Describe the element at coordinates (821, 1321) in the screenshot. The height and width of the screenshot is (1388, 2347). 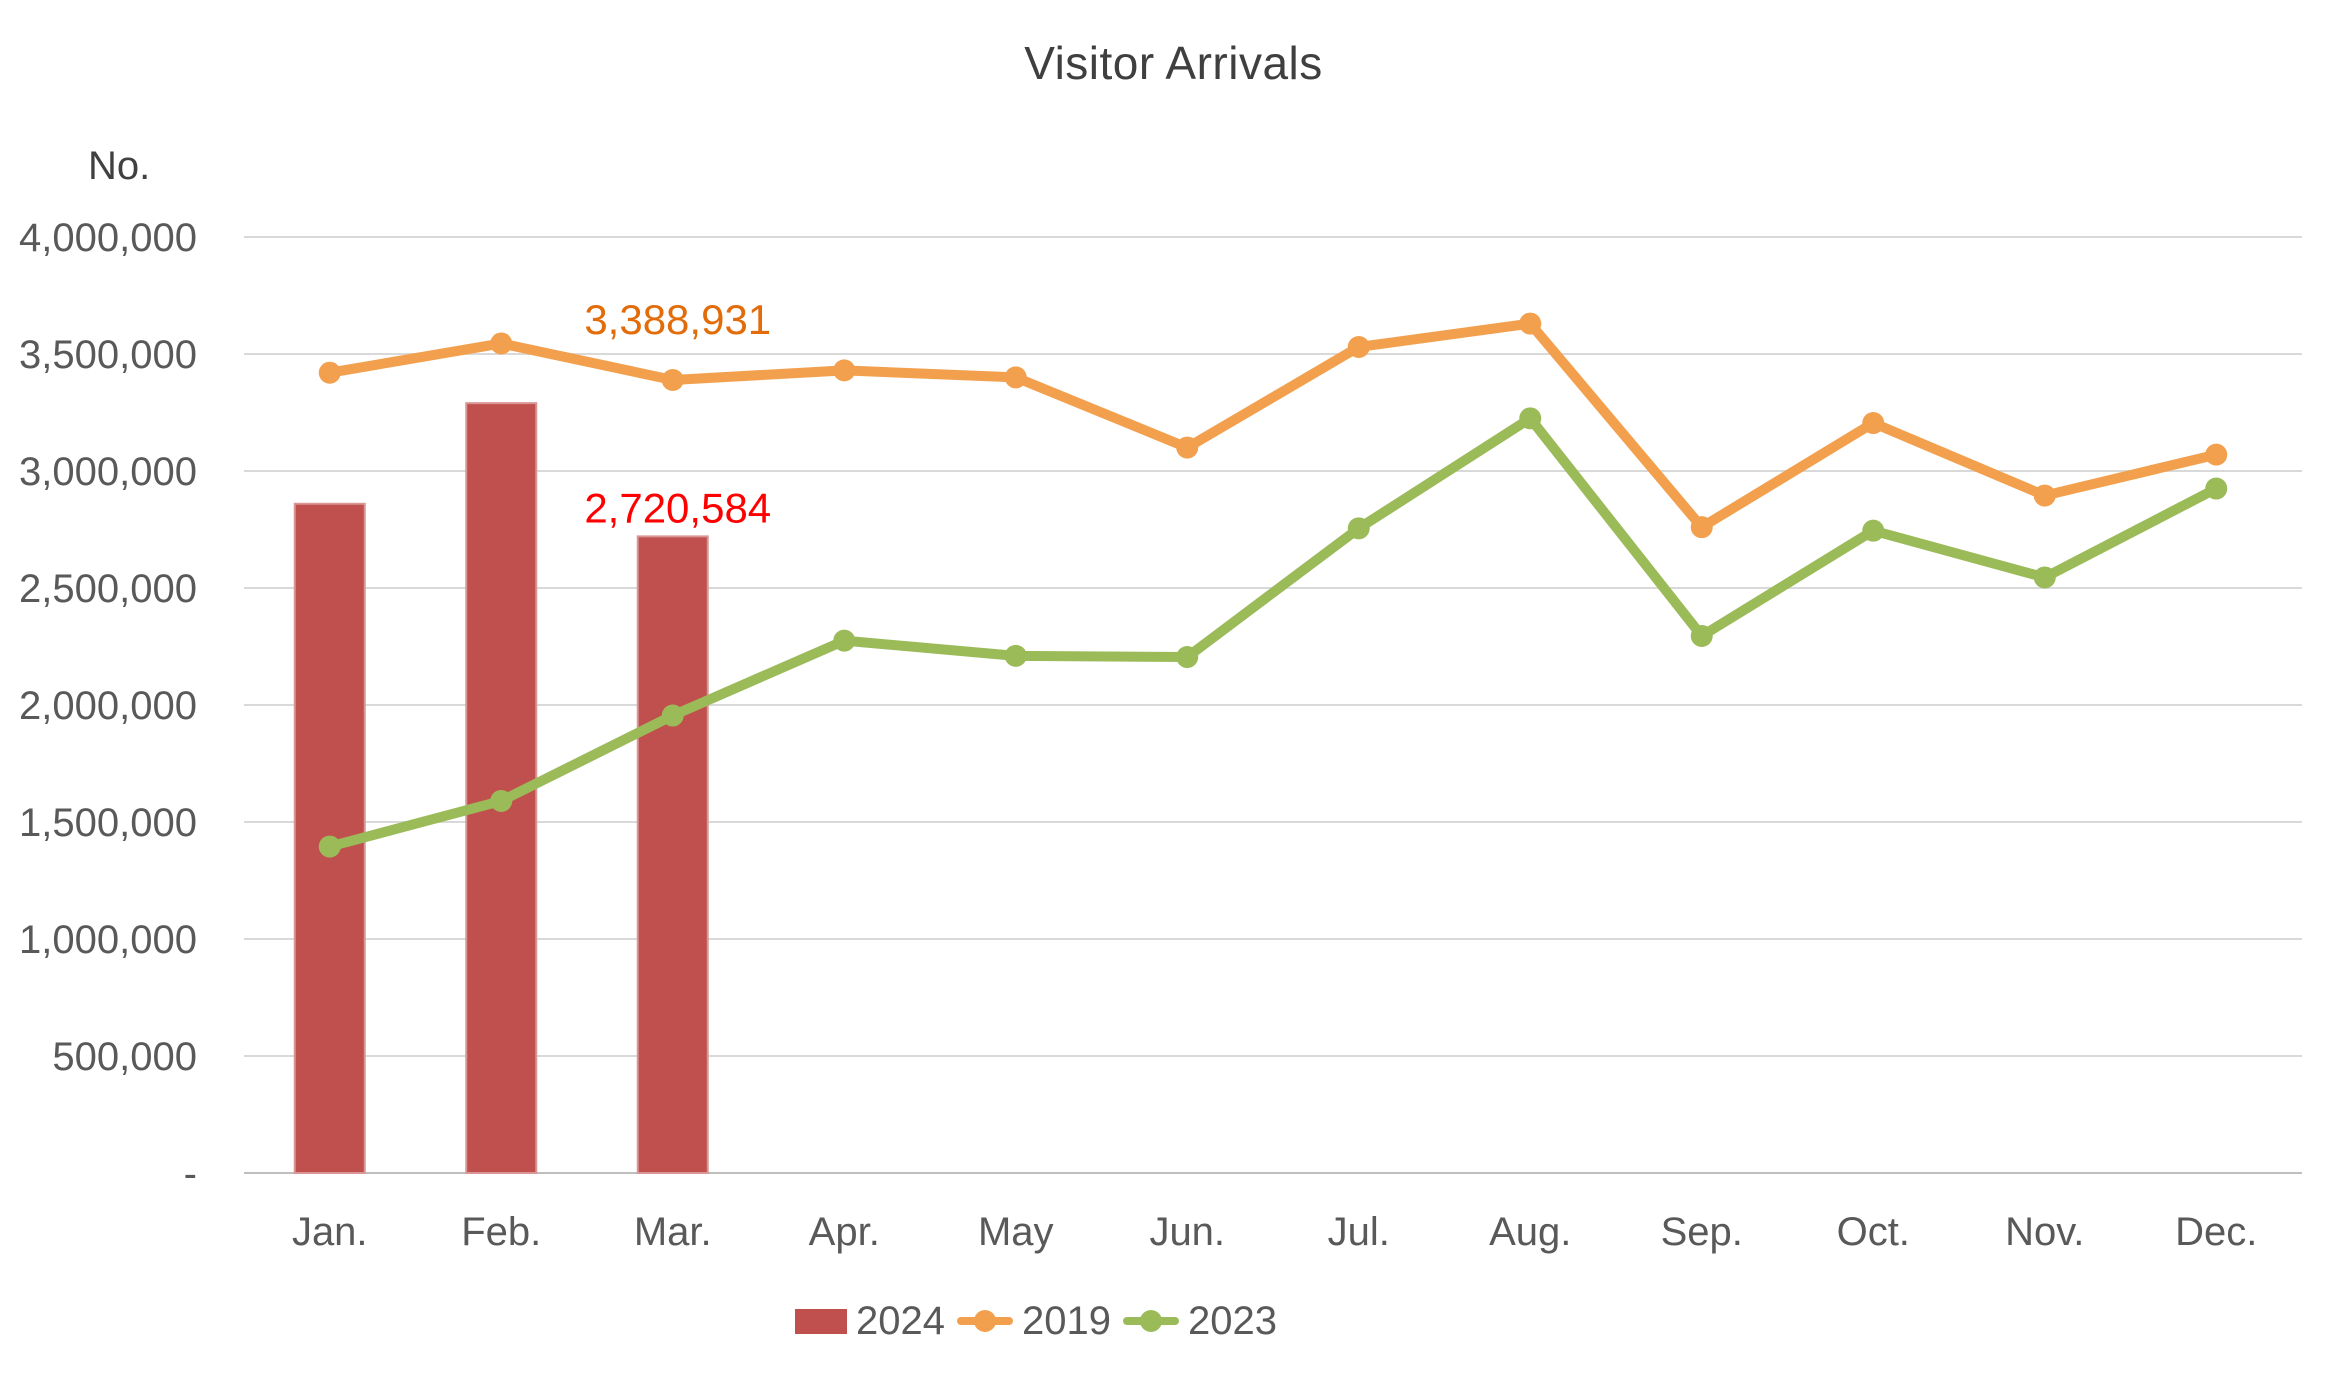
I see `legend-bar-swatch-icon` at that location.